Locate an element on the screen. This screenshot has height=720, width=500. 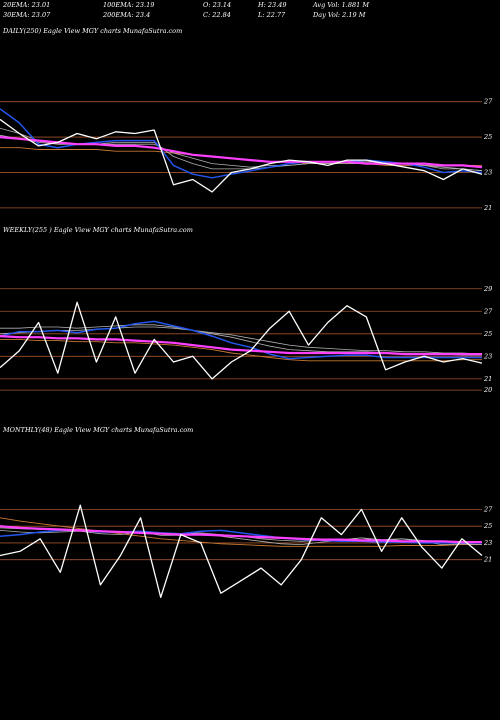
daily-tick-label: 23 is located at coordinates (487, 172).